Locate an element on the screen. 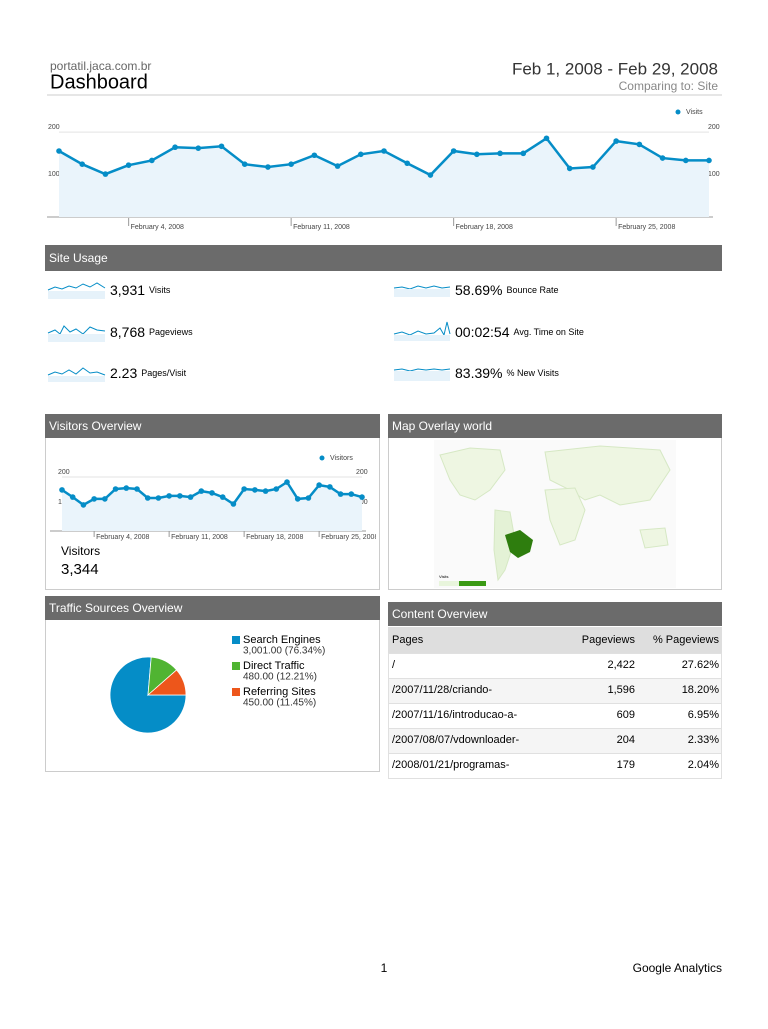  table-header-row is located at coordinates (555, 640).